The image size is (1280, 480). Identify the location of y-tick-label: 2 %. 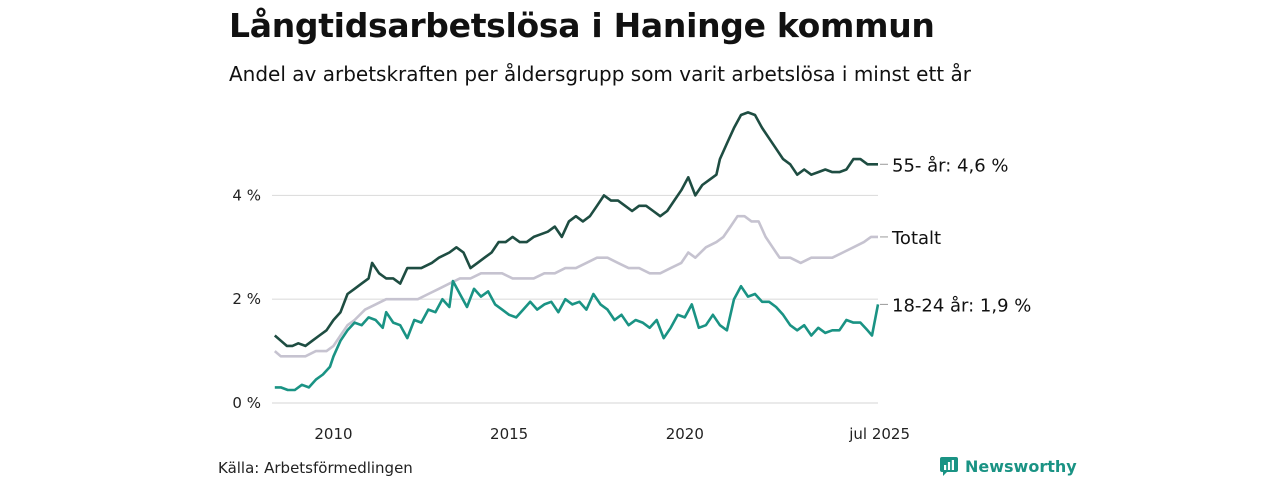
(246, 299).